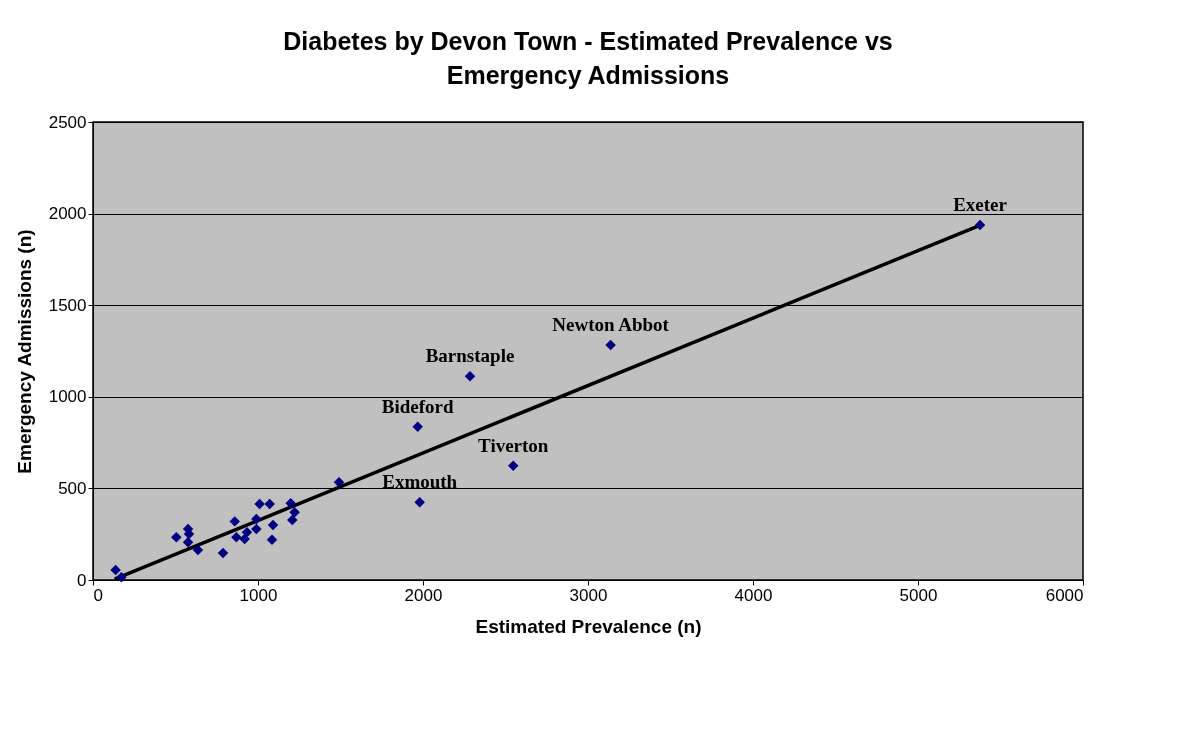 This screenshot has width=1187, height=753. What do you see at coordinates (420, 482) in the screenshot?
I see `annotation: Exmouth` at bounding box center [420, 482].